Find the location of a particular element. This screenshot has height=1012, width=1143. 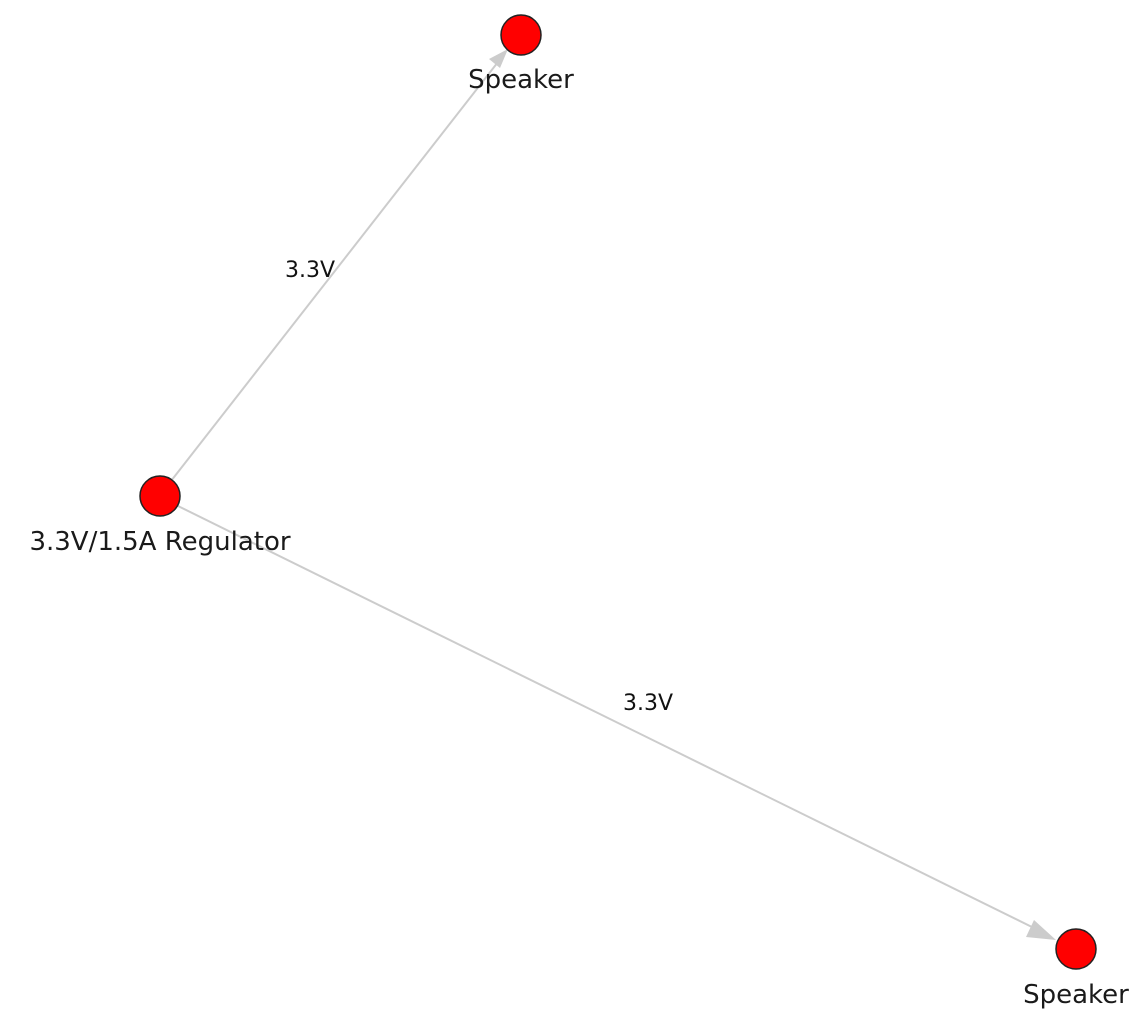

node-speaker-bottom: Speaker is located at coordinates (1076, 969).